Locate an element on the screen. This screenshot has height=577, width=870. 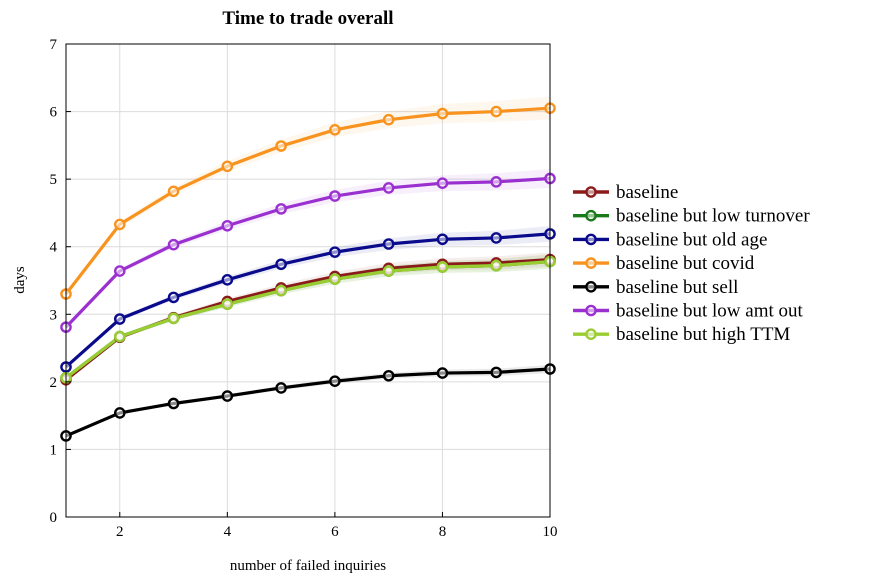
legend-label: baseline is located at coordinates (647, 192).